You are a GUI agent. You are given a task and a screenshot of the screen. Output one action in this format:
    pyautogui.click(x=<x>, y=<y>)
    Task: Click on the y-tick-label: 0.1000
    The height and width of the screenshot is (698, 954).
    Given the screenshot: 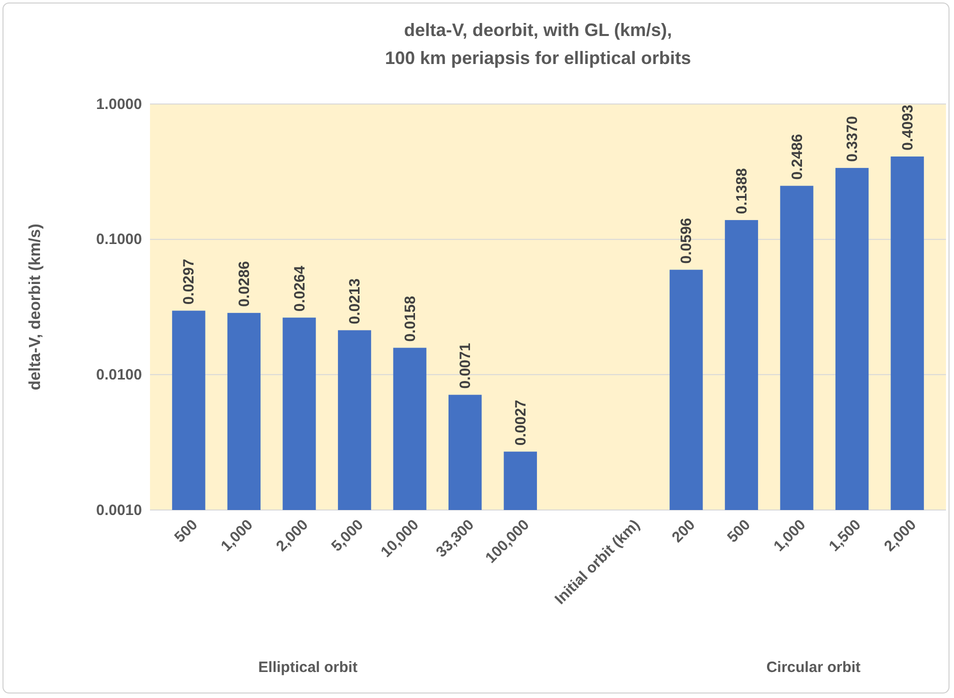 What is the action you would take?
    pyautogui.click(x=119, y=239)
    